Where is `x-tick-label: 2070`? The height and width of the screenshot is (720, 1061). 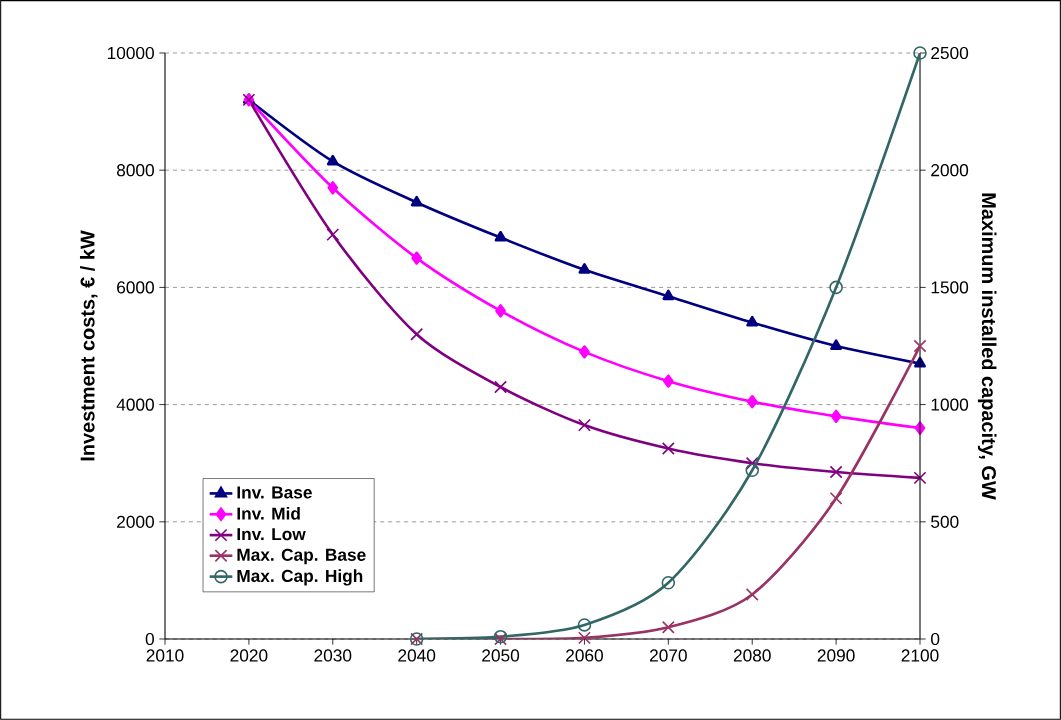
x-tick-label: 2070 is located at coordinates (668, 655).